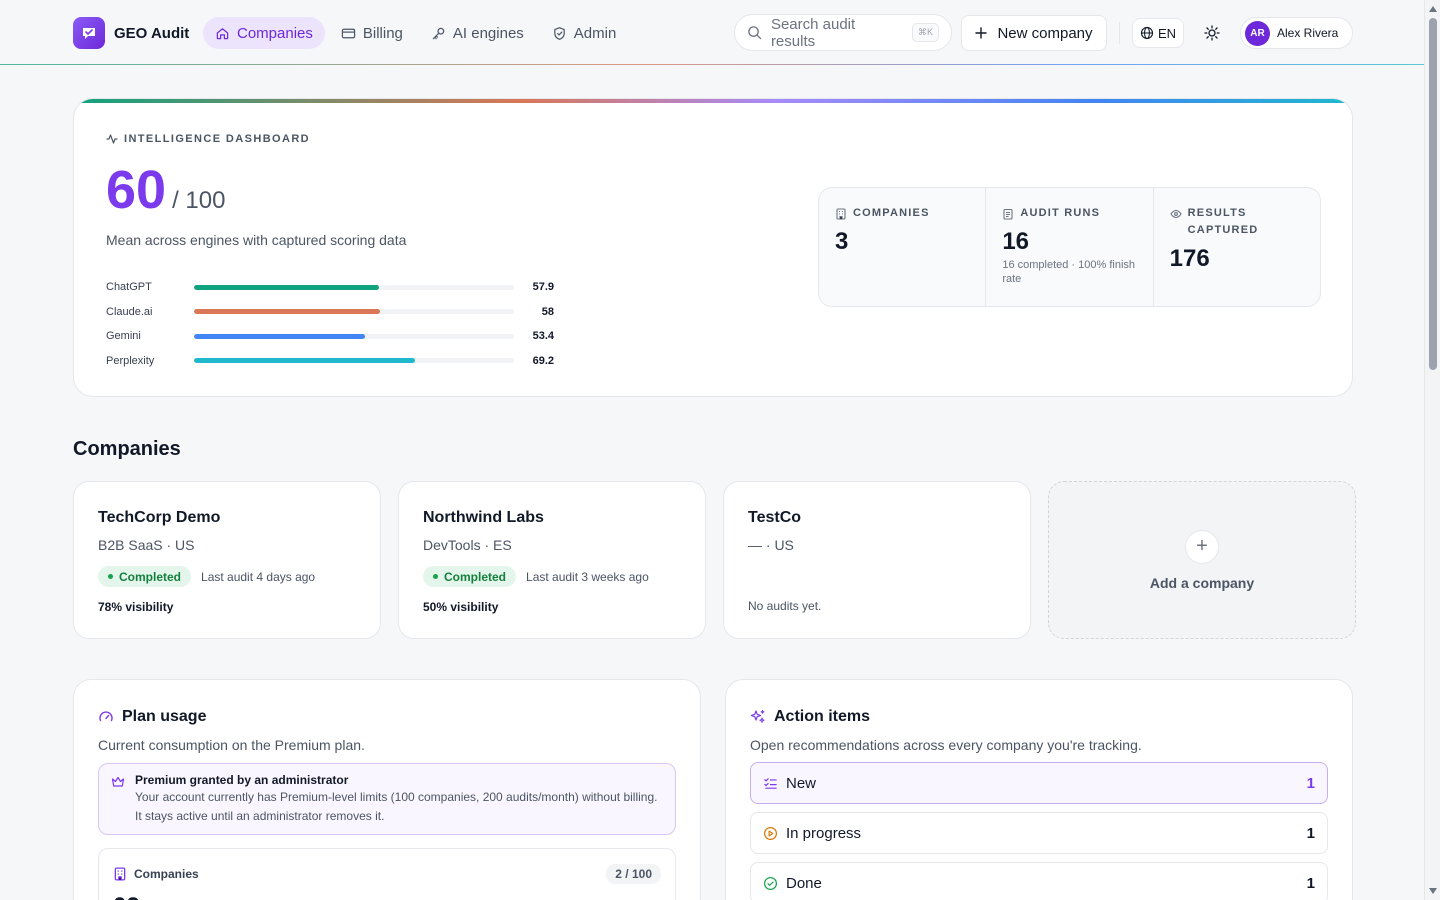  I want to click on nav-item-billing: Billing, so click(372, 33).